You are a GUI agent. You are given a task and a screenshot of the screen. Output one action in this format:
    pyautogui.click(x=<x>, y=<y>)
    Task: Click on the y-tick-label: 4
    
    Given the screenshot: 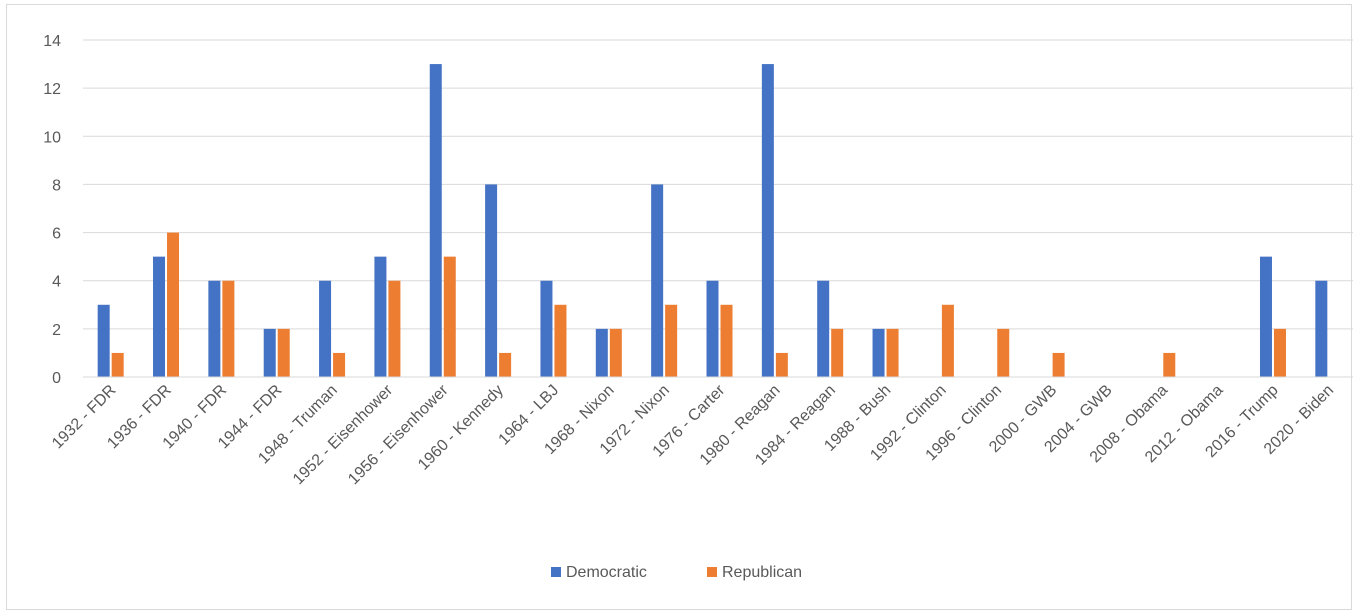 What is the action you would take?
    pyautogui.click(x=56, y=282)
    